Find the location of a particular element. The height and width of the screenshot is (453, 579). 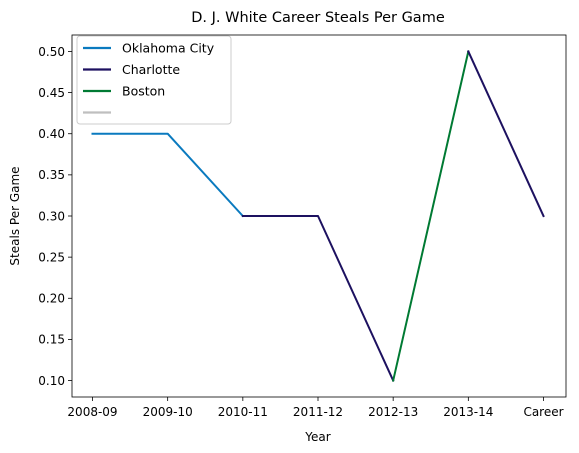

chart-title: D. J. White Career Steals Per Game is located at coordinates (318, 18).